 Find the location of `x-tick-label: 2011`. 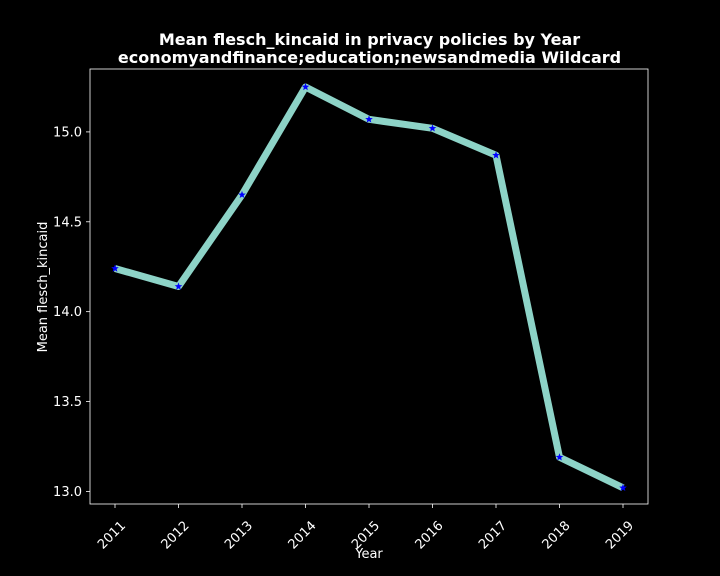

x-tick-label: 2011 is located at coordinates (112, 535).